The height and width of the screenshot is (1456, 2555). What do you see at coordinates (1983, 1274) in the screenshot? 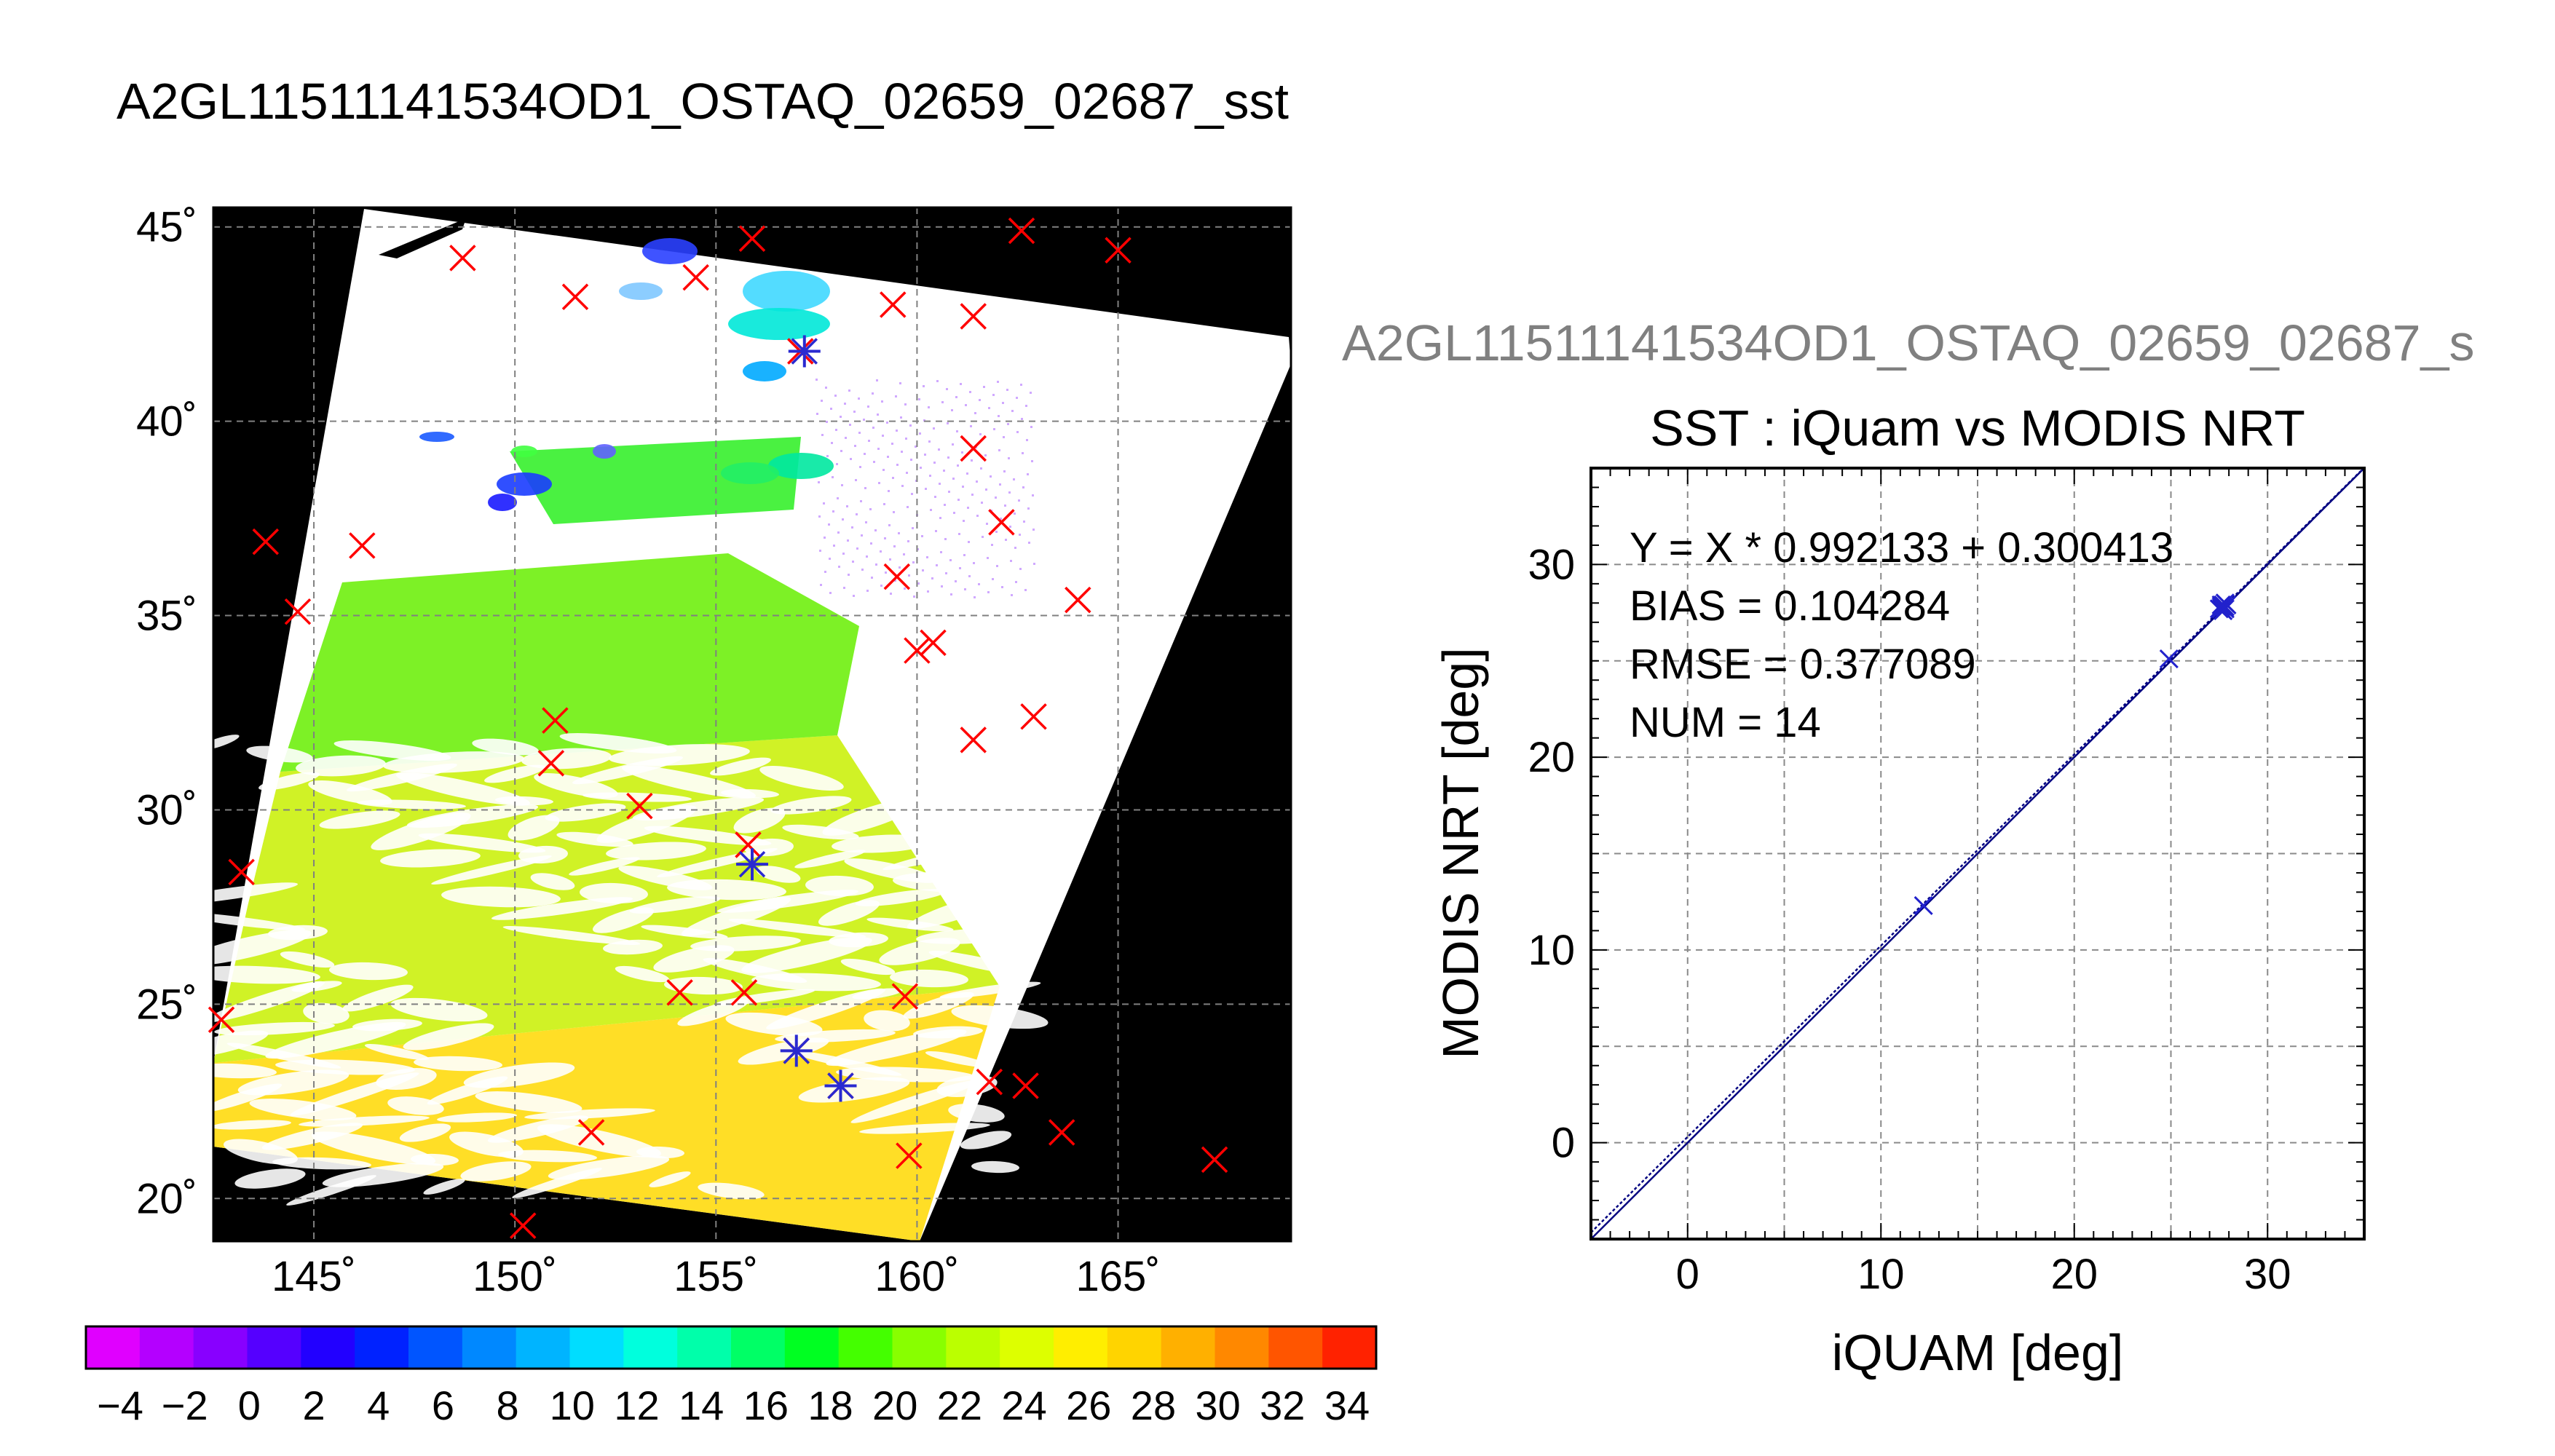
I see `scatter-x-tick-labels: 0 10 20 30` at bounding box center [1983, 1274].